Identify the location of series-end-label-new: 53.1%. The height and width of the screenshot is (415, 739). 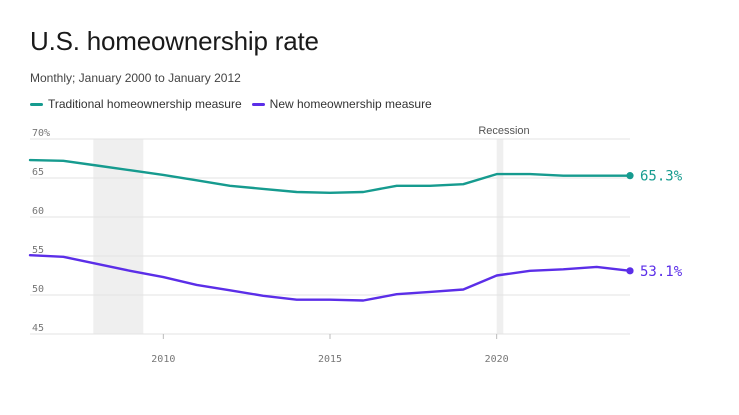
(661, 272).